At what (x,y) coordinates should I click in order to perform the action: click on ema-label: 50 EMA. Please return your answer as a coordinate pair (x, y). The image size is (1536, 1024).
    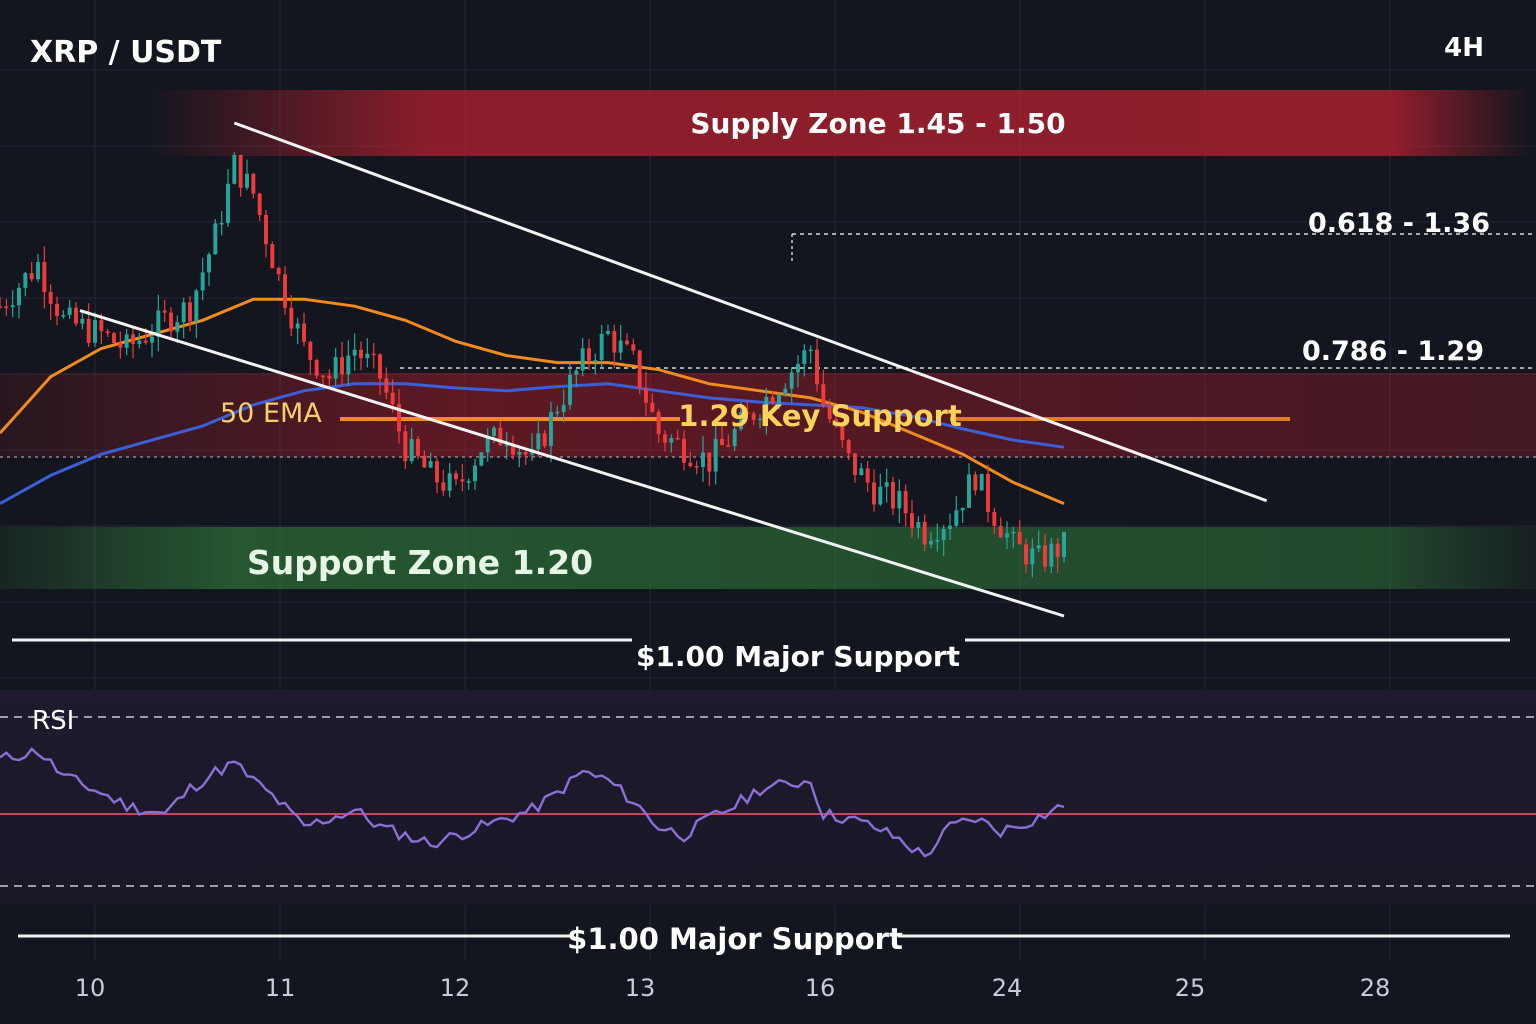
    Looking at the image, I should click on (271, 413).